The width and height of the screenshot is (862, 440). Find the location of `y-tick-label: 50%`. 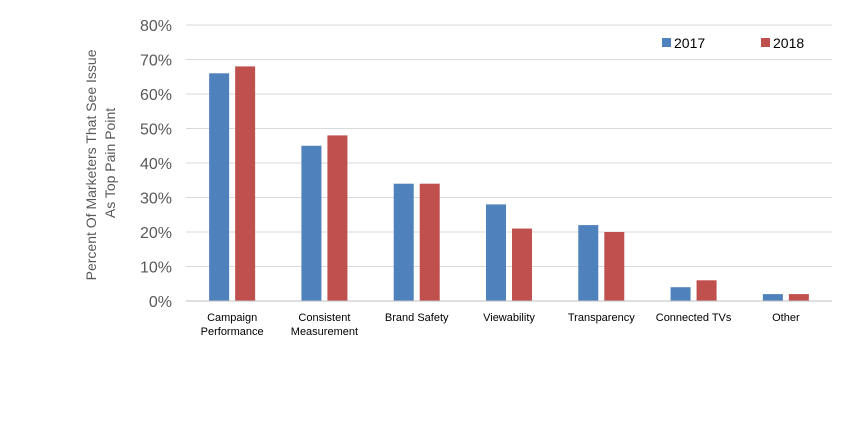

y-tick-label: 50% is located at coordinates (156, 130).